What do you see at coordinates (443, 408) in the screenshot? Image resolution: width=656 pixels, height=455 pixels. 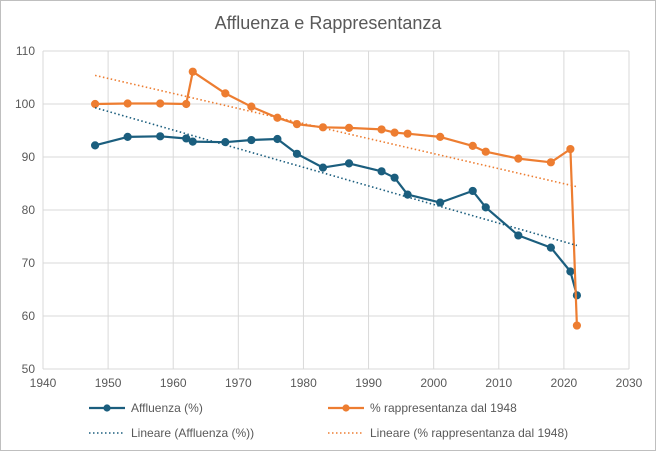 I see `legend-label: % rappresentanza dal 1948` at bounding box center [443, 408].